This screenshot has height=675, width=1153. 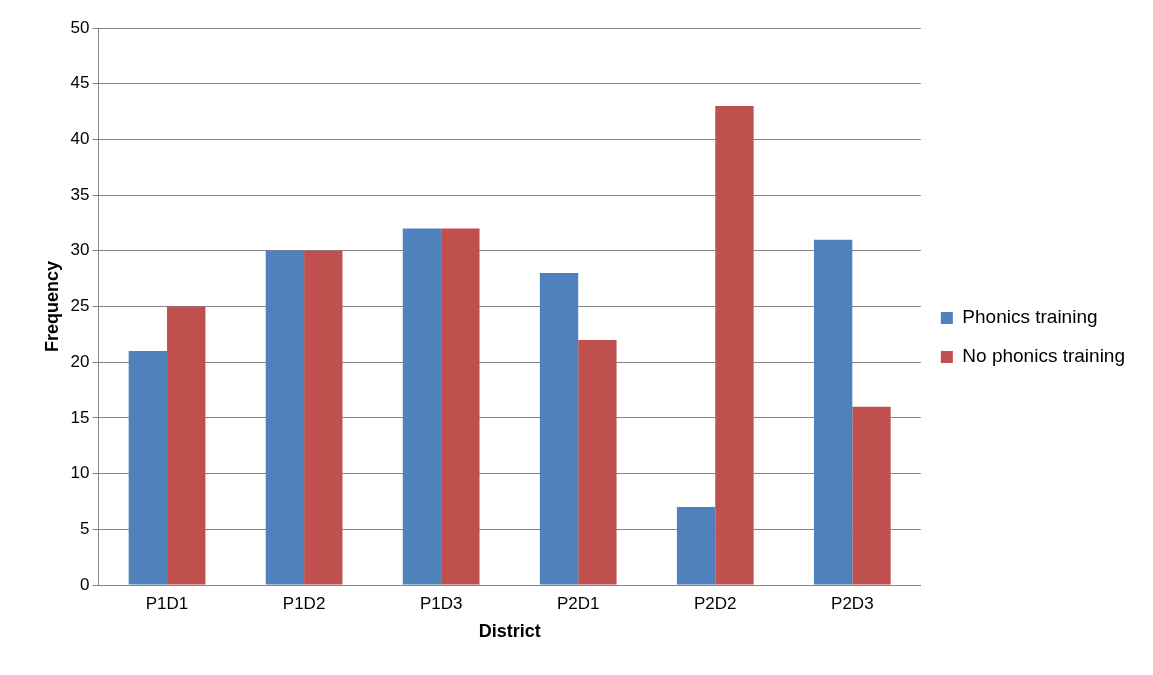 I want to click on y-tick-label: 20, so click(x=80, y=361).